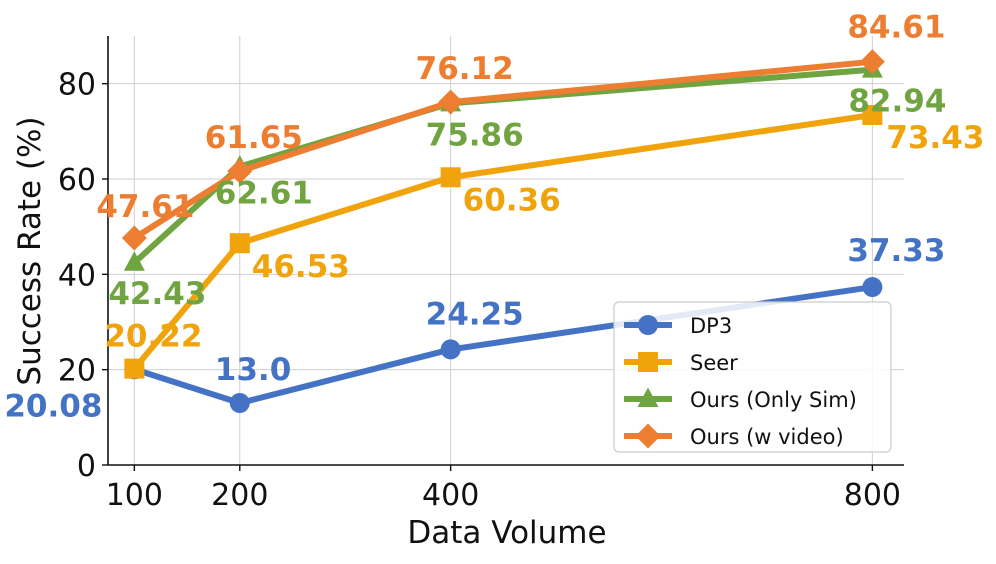  Describe the element at coordinates (301, 267) in the screenshot. I see `data-label: 46.53` at that location.